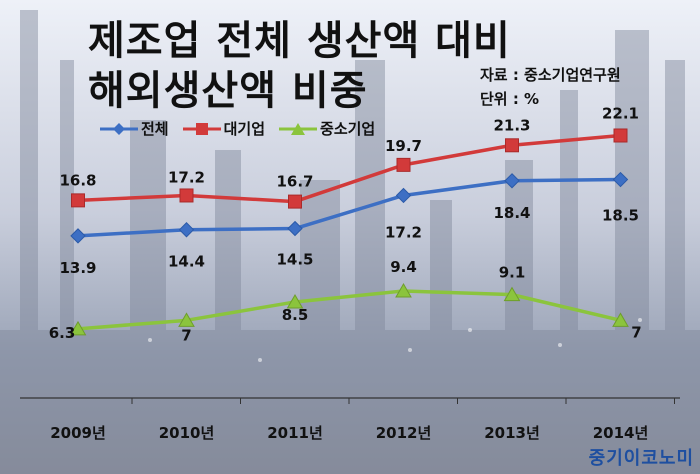 The width and height of the screenshot is (700, 474). Describe the element at coordinates (403, 146) in the screenshot. I see `data-label-large: 19.7` at that location.